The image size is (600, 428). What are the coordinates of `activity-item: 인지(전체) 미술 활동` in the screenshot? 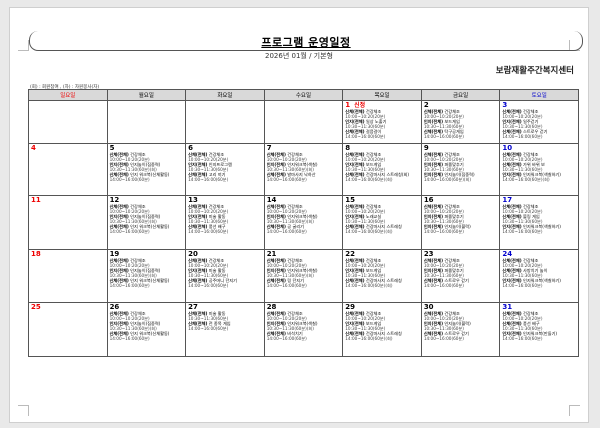 It's located at (225, 216).